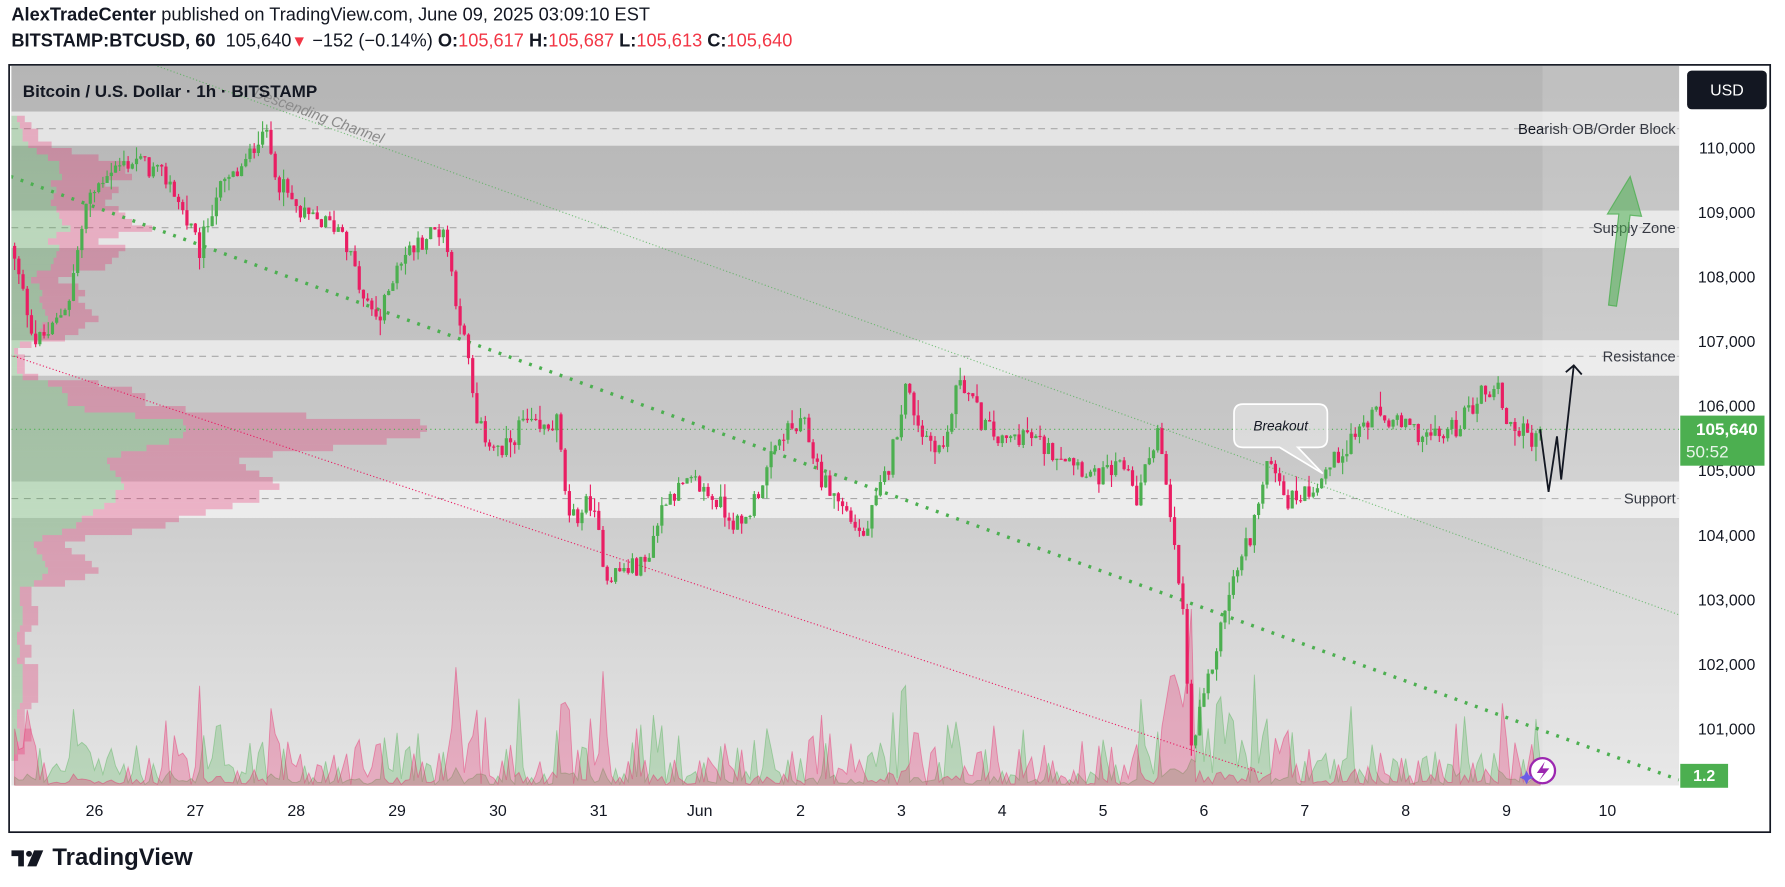  Describe the element at coordinates (1574, 370) in the screenshot. I see `projection-arrowhead` at that location.